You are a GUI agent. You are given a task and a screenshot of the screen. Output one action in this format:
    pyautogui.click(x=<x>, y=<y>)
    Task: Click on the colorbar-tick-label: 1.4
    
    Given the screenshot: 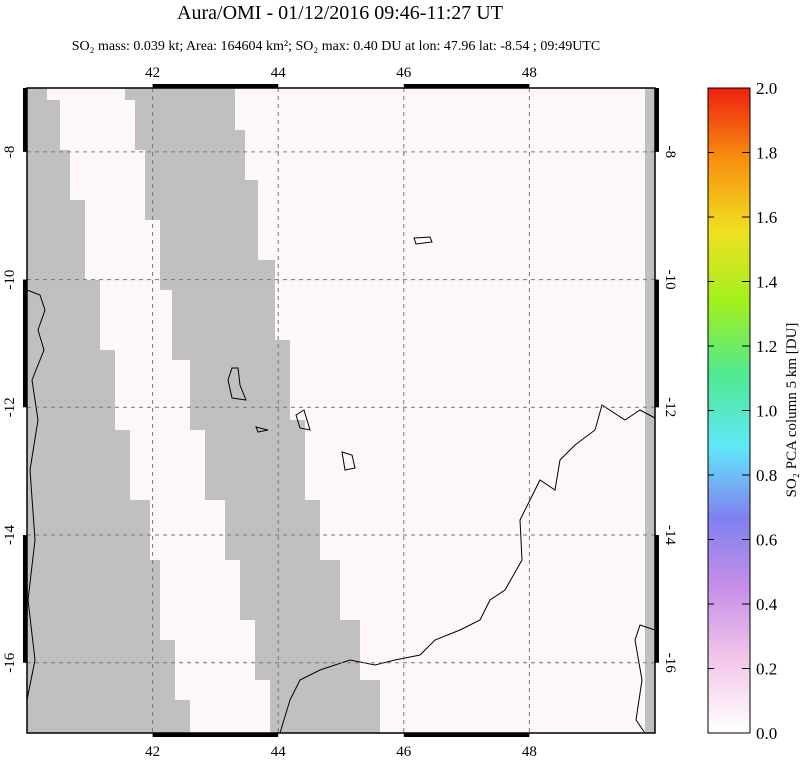 What is the action you would take?
    pyautogui.click(x=767, y=282)
    